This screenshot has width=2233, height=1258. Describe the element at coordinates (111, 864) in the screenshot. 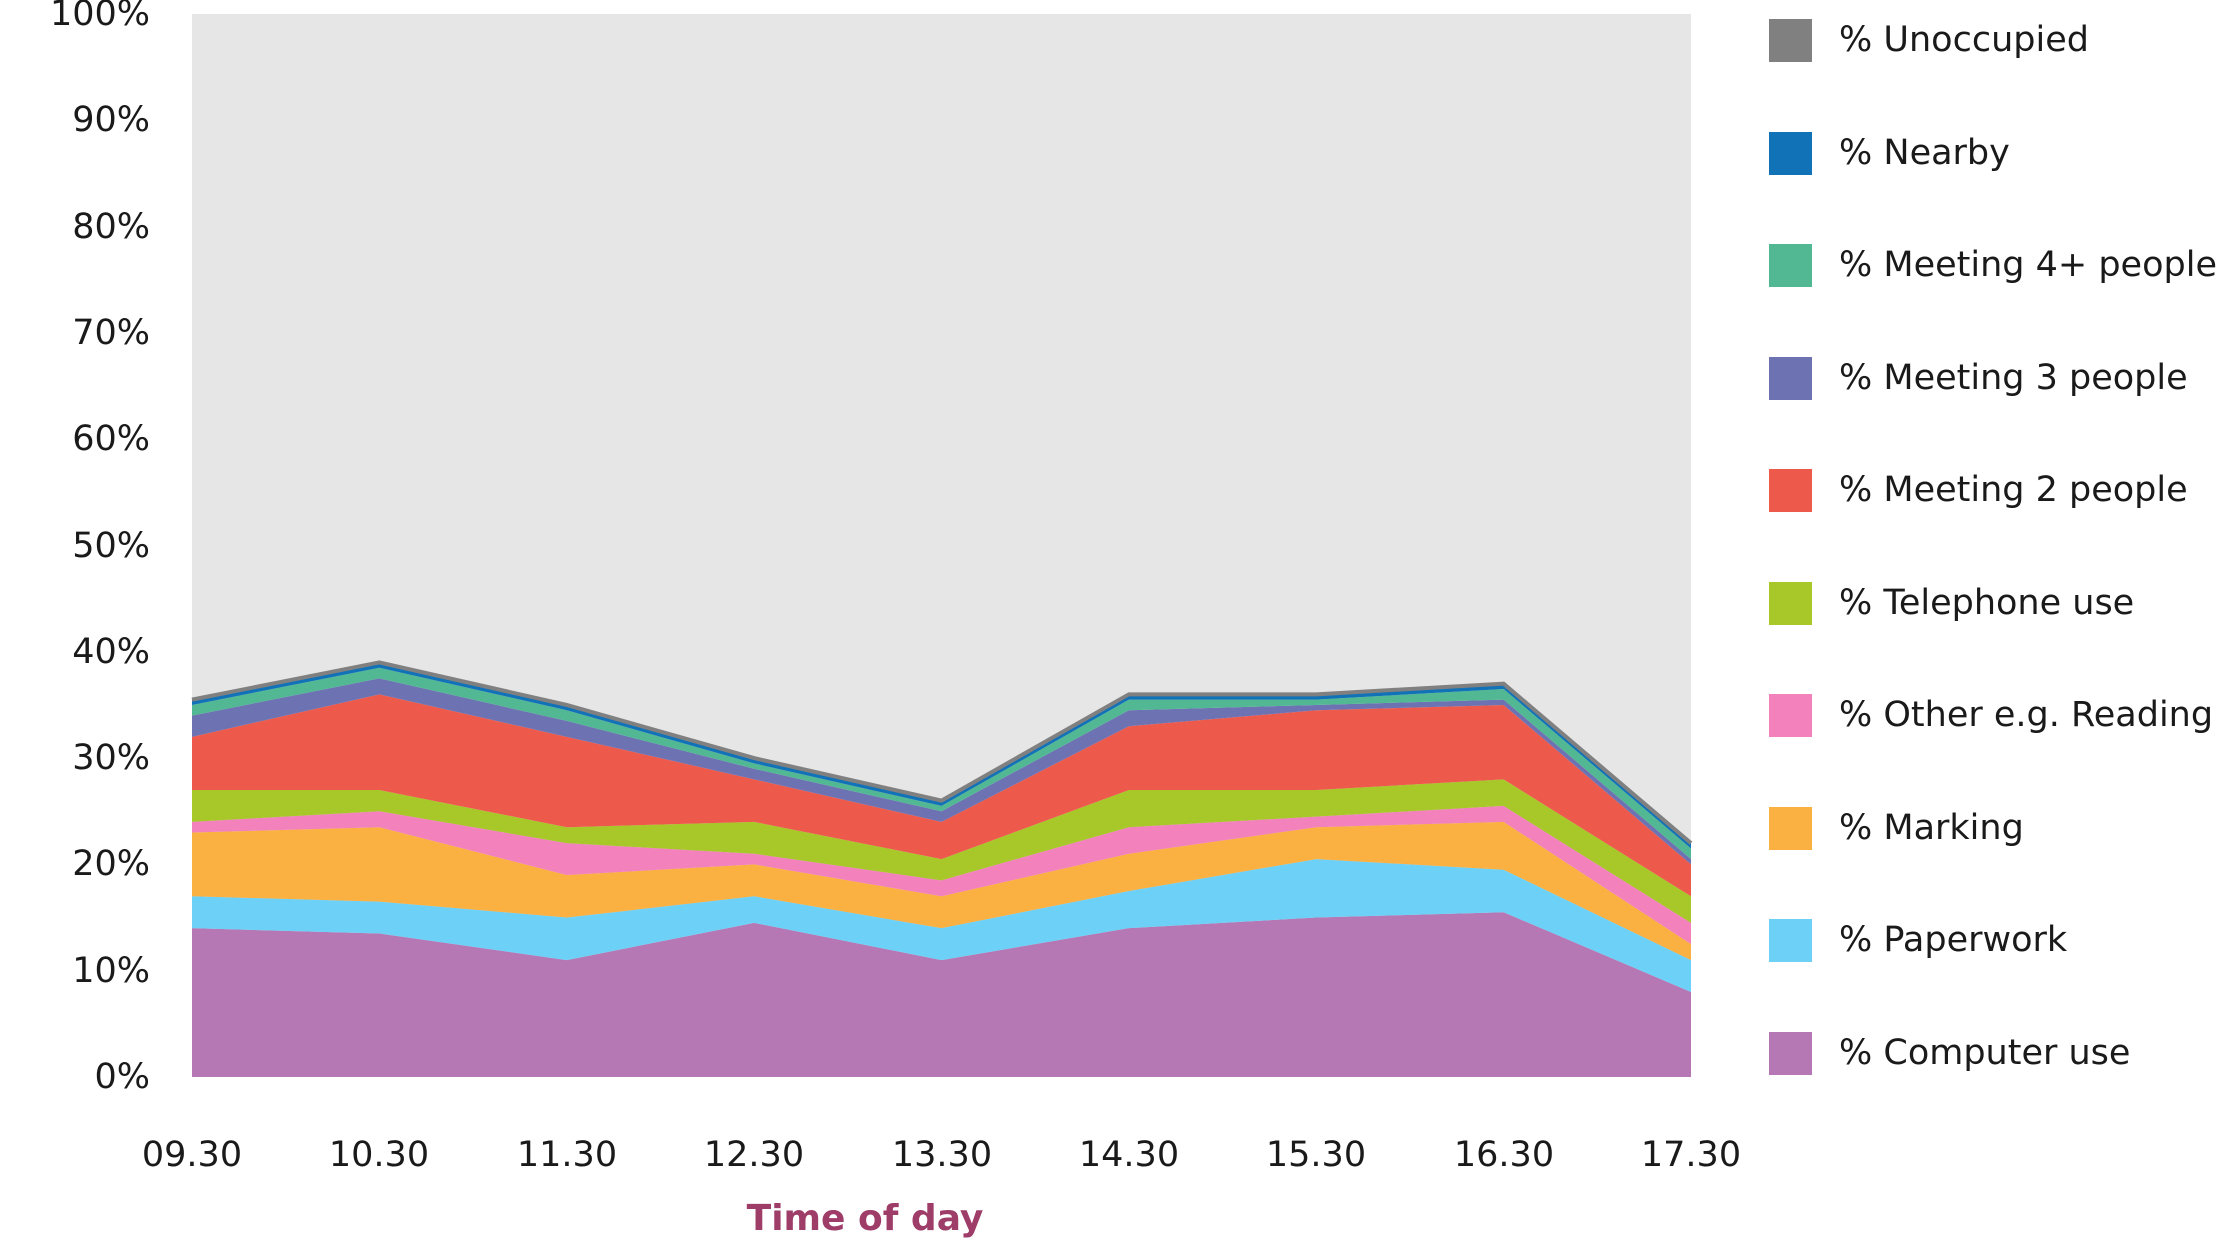

I see `y-tick-label: 20%` at that location.